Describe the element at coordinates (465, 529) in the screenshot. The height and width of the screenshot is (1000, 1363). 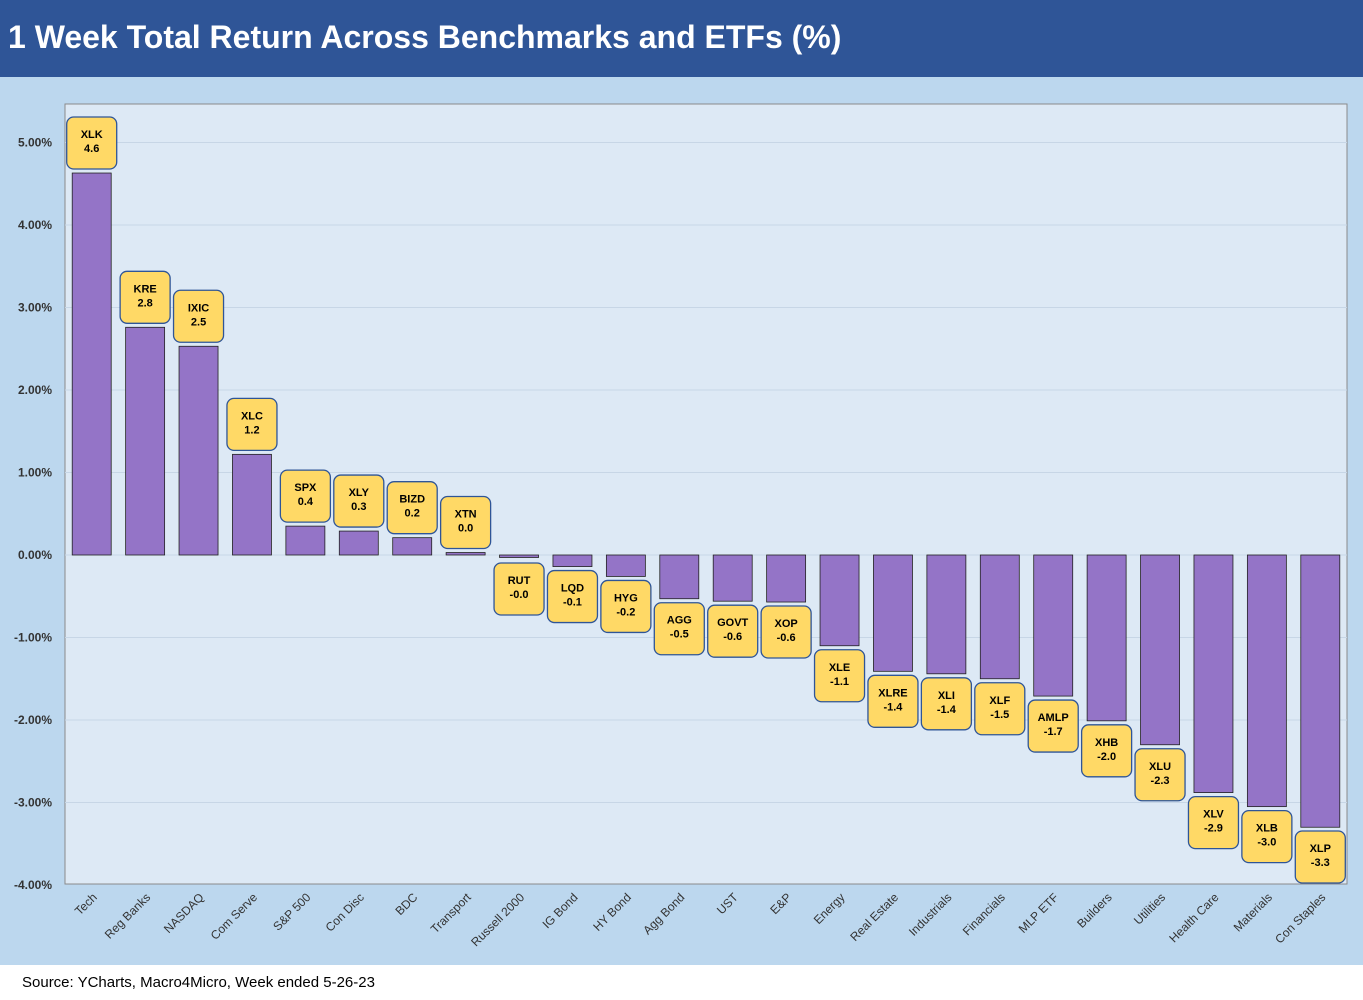
I see `value-label: 0.0` at that location.